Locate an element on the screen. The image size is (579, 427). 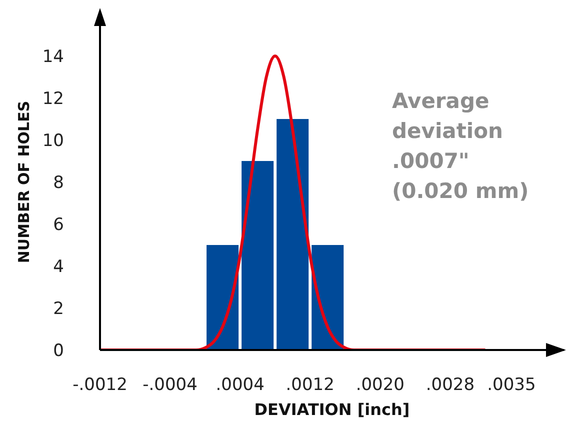
y-tick-label: 12 is located at coordinates (53, 99).